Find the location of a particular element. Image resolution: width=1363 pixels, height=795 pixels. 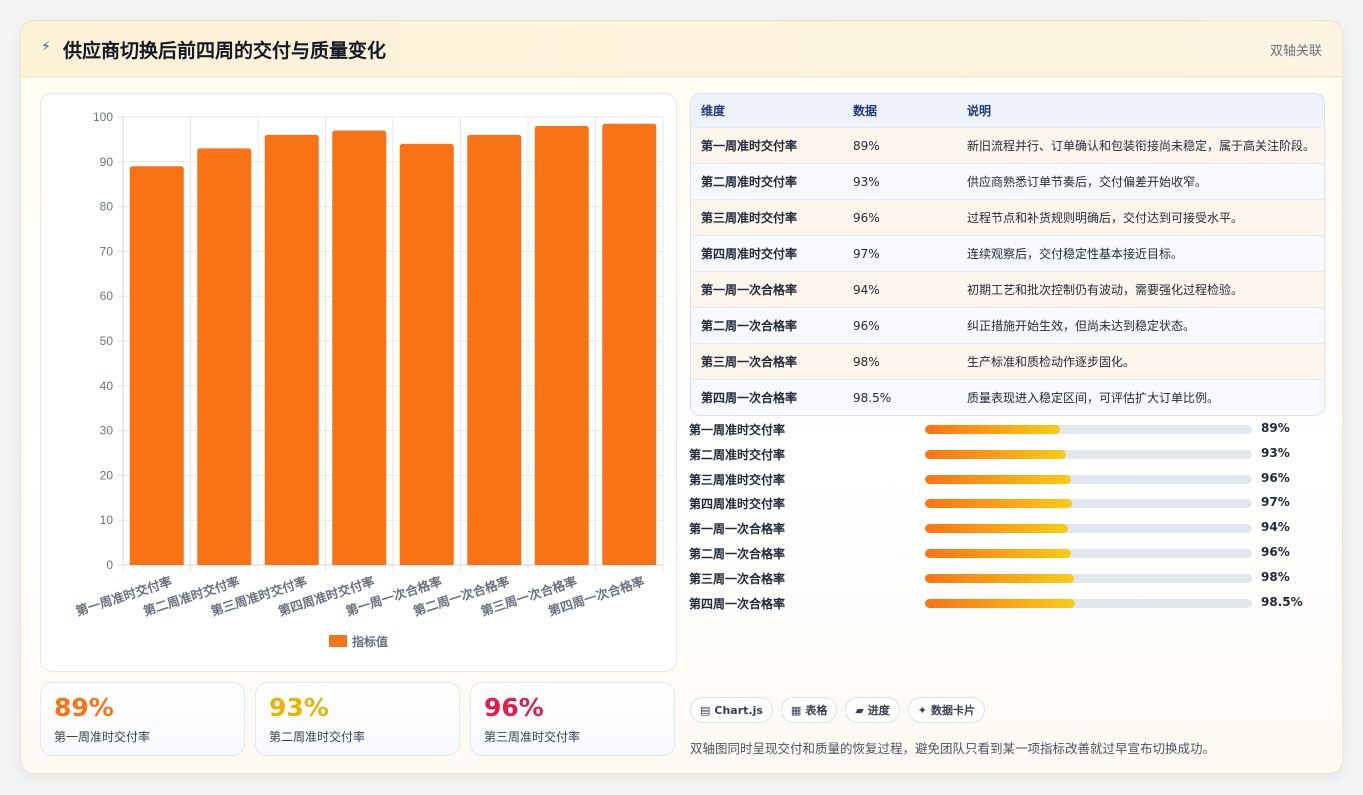

table-cell-description: 纠正措施开始生效，但尚未达到稳定状态。 is located at coordinates (1081, 326).